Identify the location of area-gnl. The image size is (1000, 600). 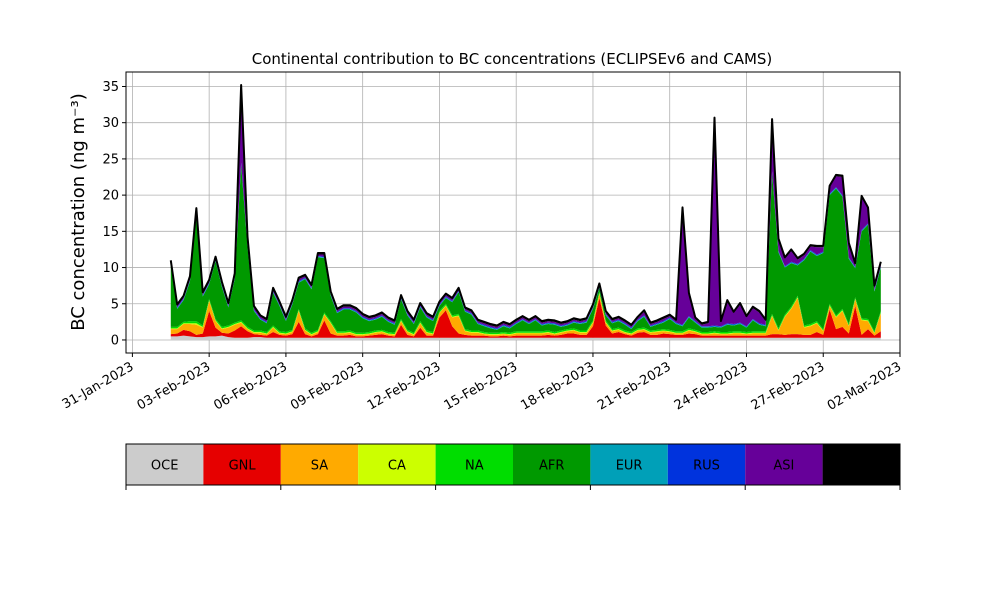
(525, 317).